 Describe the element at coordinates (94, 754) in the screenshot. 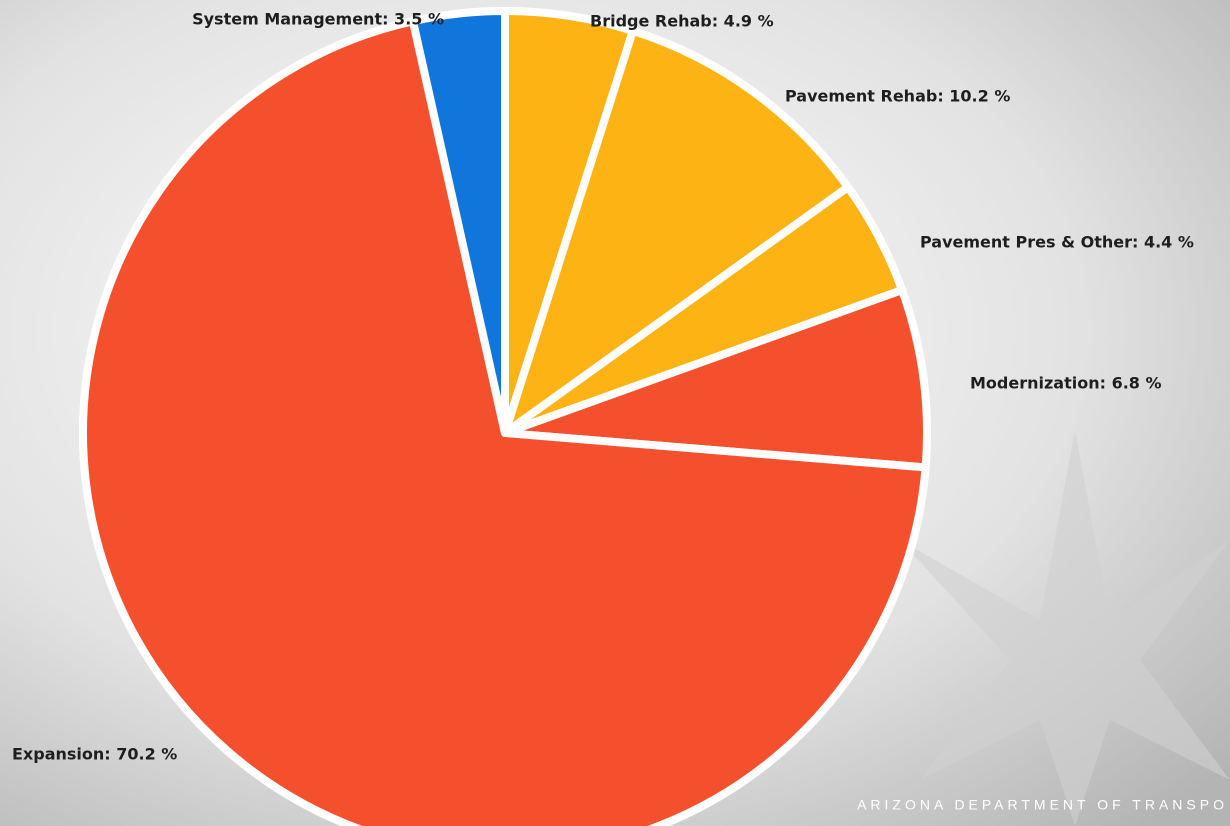

I see `data-label: Expansion: 70.2 %` at that location.